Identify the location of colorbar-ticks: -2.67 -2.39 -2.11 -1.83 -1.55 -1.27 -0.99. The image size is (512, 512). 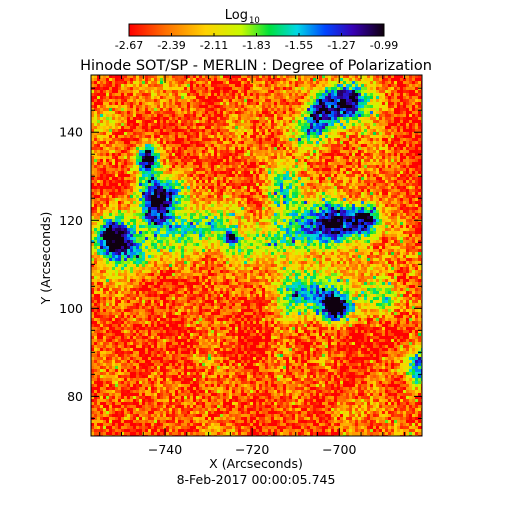
(256, 42).